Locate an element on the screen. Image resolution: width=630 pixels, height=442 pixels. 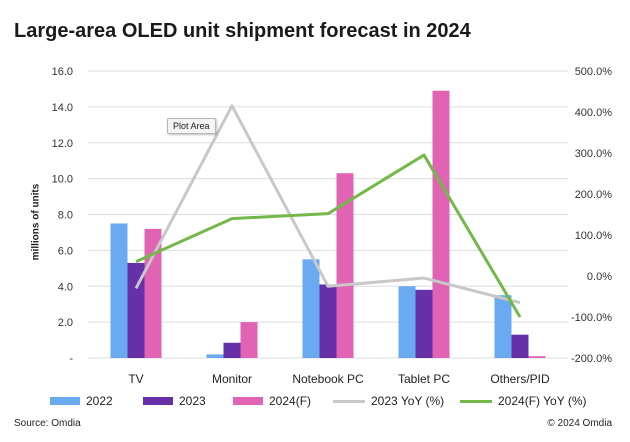
copyright-note: © 2024 Omdia is located at coordinates (579, 423).